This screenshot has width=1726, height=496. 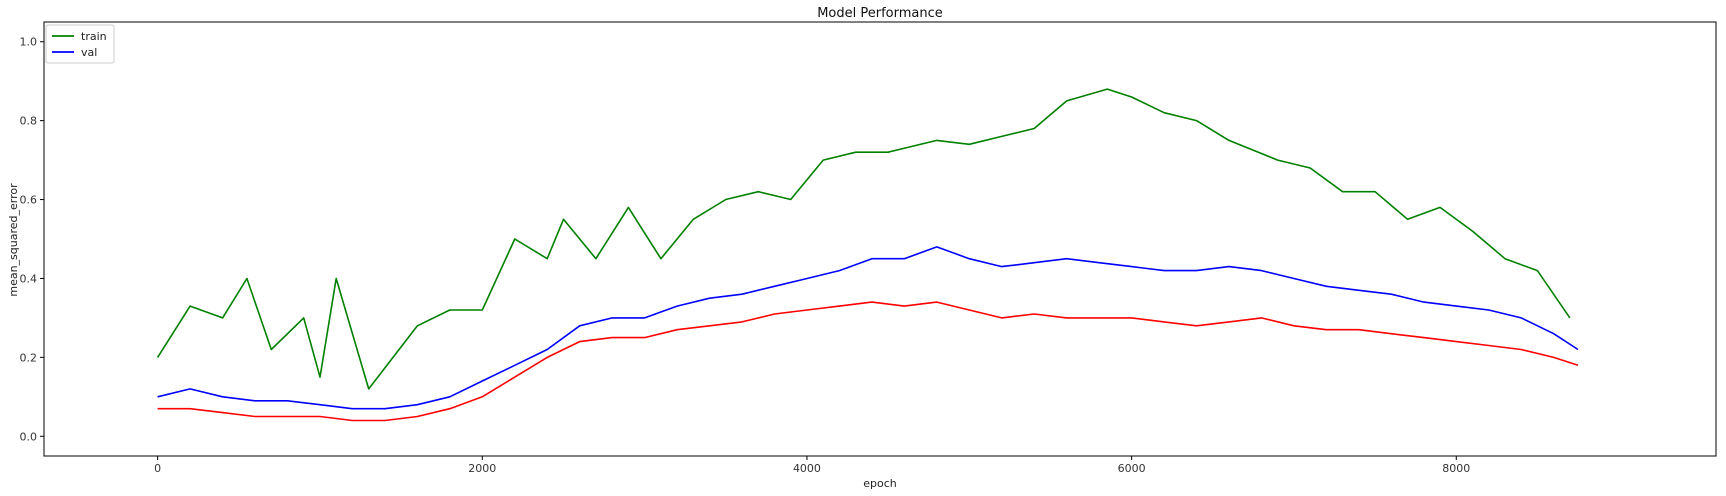 What do you see at coordinates (482, 468) in the screenshot?
I see `x-tick-label: 2000` at bounding box center [482, 468].